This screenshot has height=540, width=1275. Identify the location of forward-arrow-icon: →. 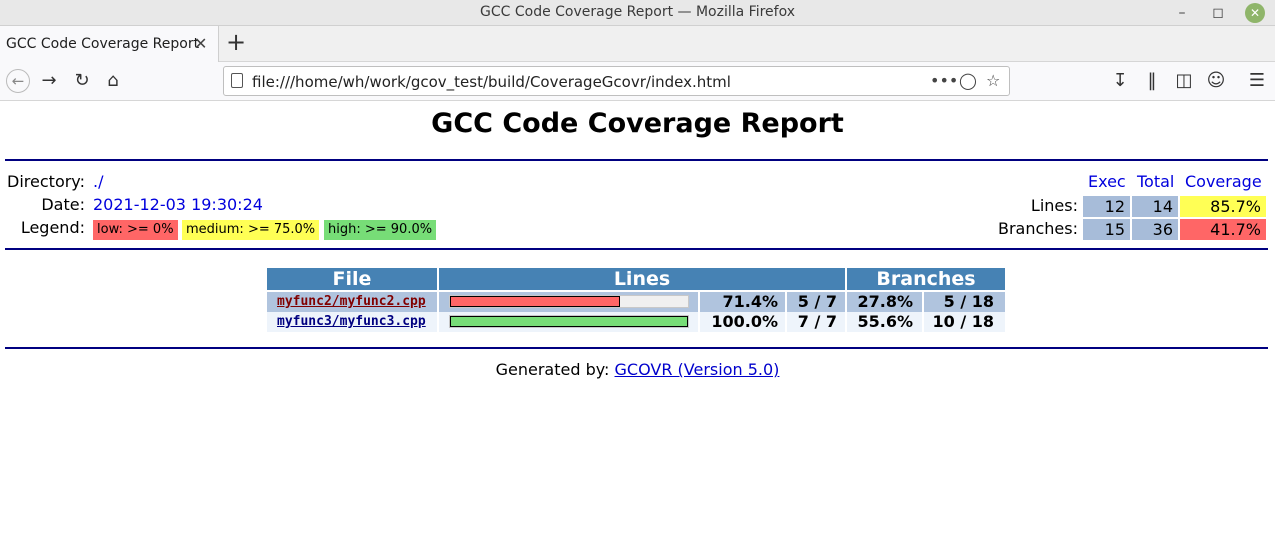
(49, 80).